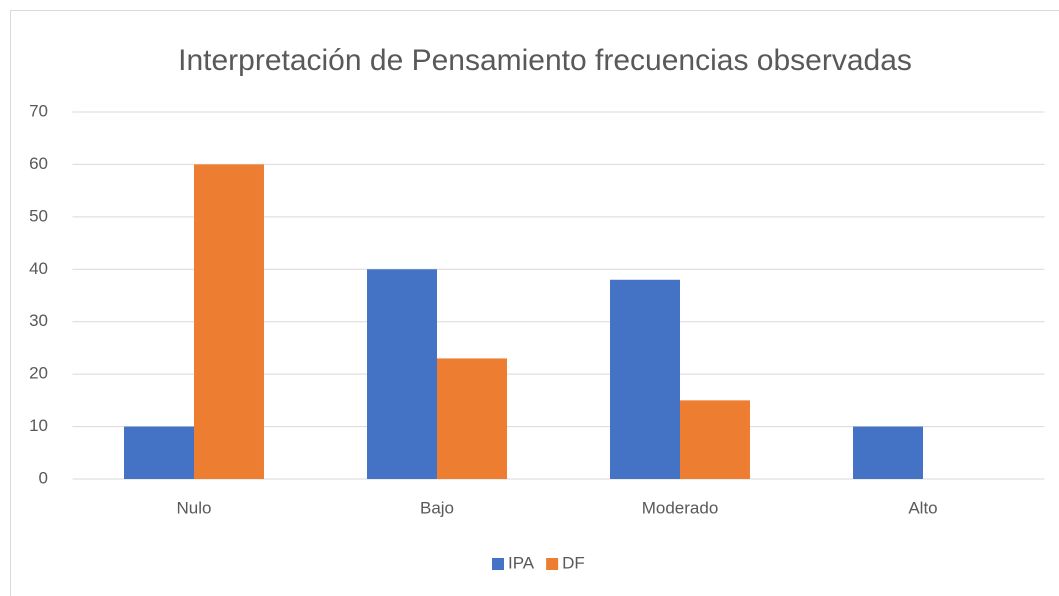 The image size is (1059, 596). I want to click on y-tick-label: 50, so click(38, 215).